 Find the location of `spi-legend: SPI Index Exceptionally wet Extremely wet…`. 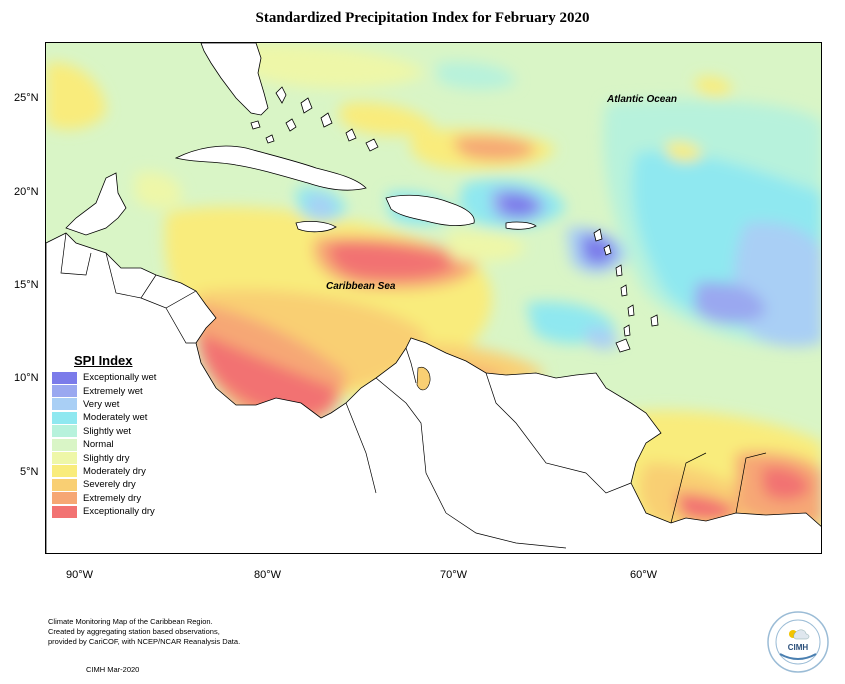

spi-legend: SPI Index Exceptionally wet Extremely wet… is located at coordinates (104, 435).